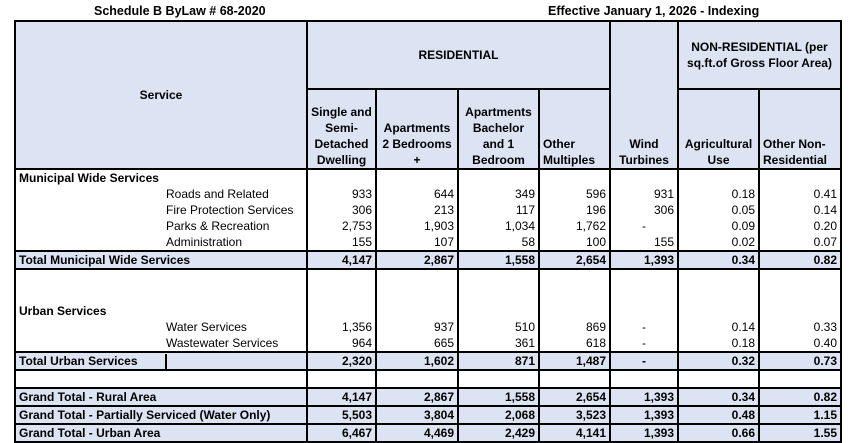 The width and height of the screenshot is (857, 443). What do you see at coordinates (417, 327) in the screenshot?
I see `value-cell: 937` at bounding box center [417, 327].